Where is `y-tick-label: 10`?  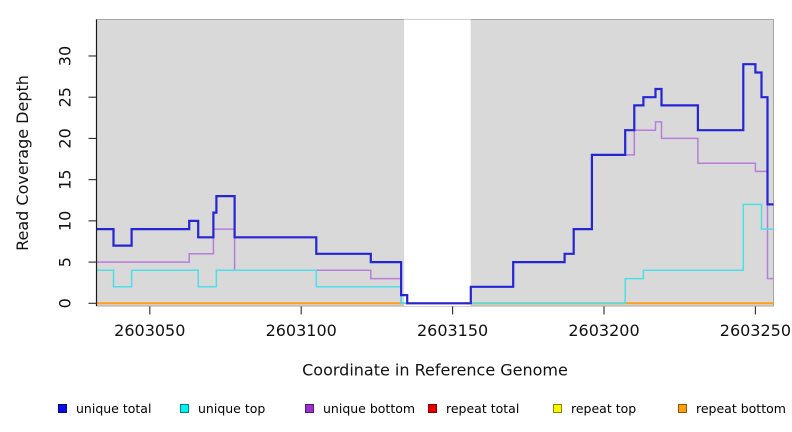
y-tick-label: 10 is located at coordinates (65, 221).